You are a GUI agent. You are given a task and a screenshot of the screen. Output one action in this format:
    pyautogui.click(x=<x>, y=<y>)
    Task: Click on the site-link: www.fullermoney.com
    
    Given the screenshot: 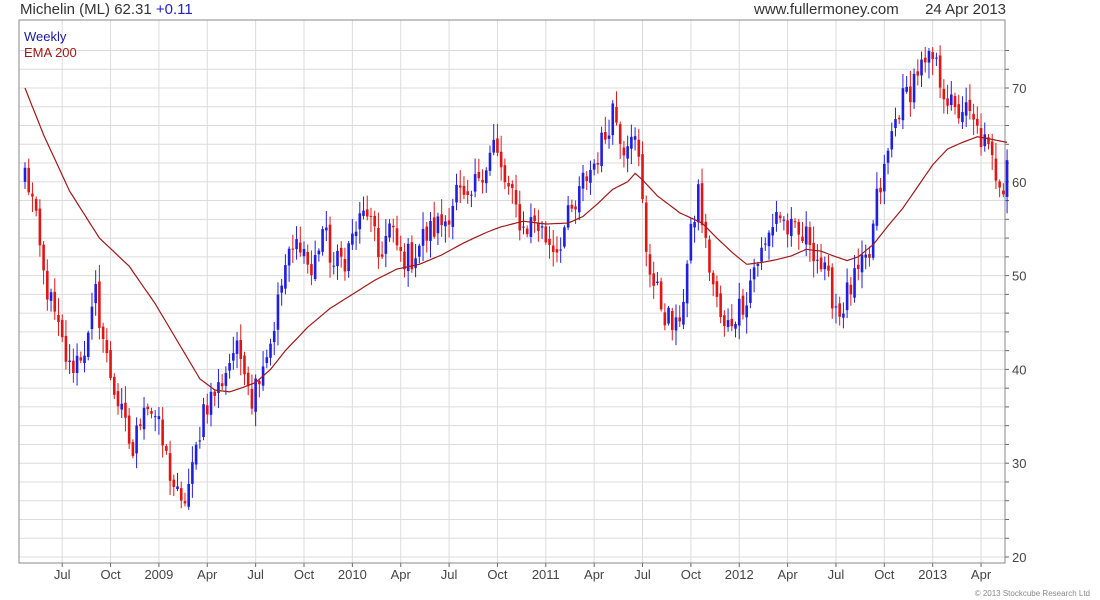 What is the action you would take?
    pyautogui.click(x=826, y=9)
    